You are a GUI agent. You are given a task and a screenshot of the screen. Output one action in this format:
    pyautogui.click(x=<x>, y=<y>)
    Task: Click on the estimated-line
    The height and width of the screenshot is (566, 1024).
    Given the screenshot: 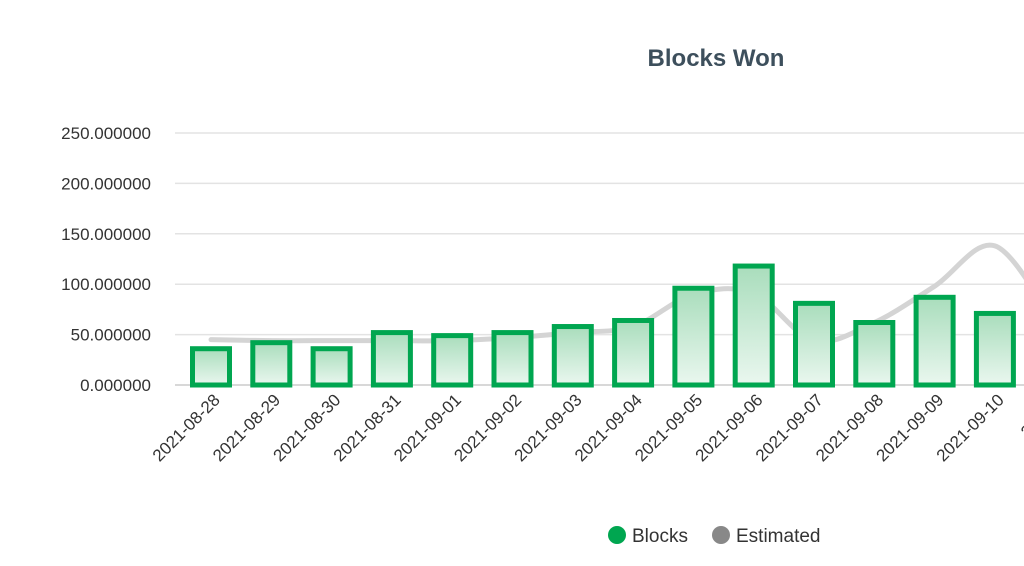 What is the action you would take?
    pyautogui.click(x=616, y=293)
    